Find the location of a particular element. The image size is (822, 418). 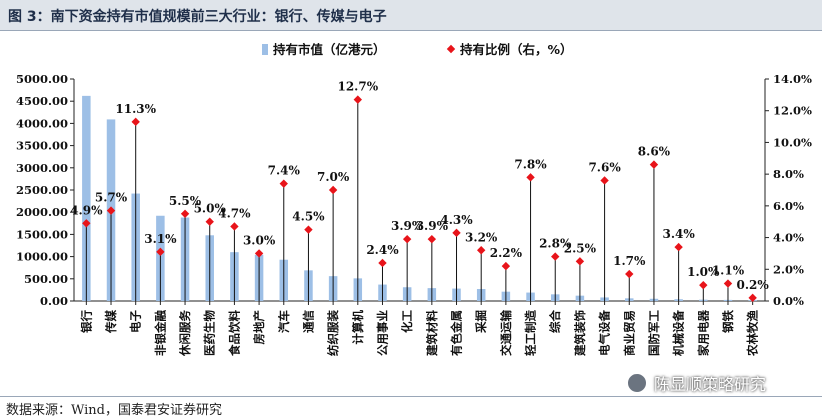

data-label: 3.9% is located at coordinates (407, 226).